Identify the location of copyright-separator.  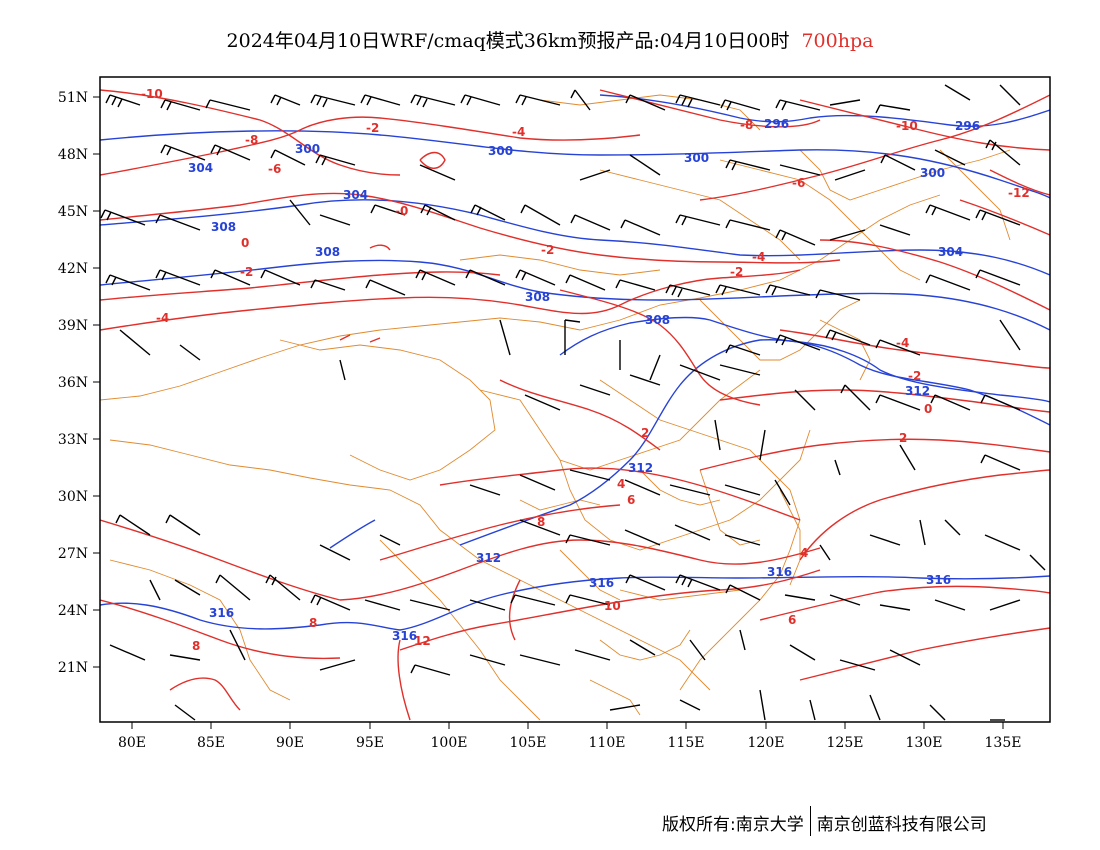
(810, 821).